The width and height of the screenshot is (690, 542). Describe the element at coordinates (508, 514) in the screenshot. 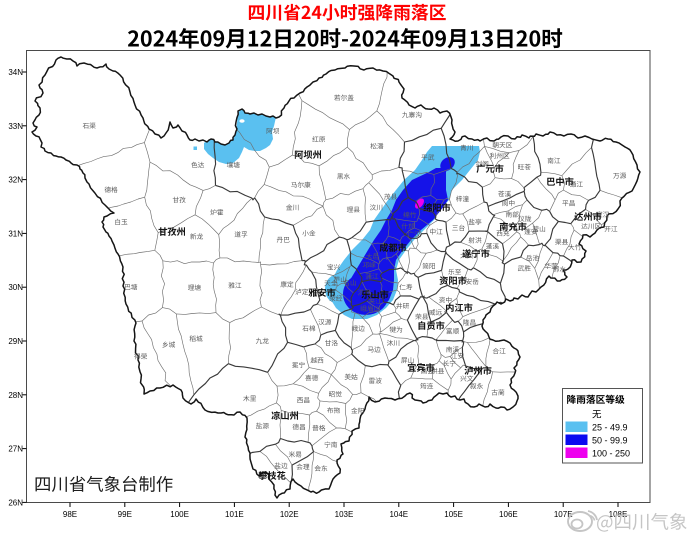

I see `svg-text: 106E` at that location.